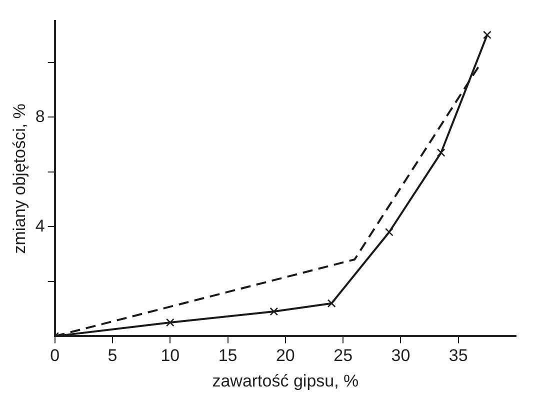  Describe the element at coordinates (285, 380) in the screenshot. I see `x-axis-title: zawartość gipsu, %` at that location.